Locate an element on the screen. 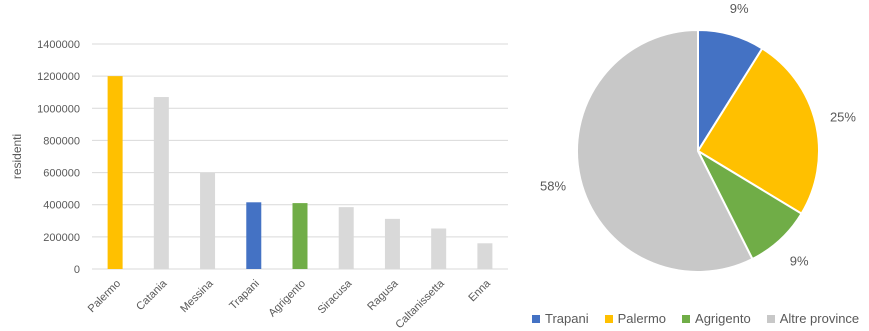 The width and height of the screenshot is (869, 331). bar-catania is located at coordinates (161, 183).